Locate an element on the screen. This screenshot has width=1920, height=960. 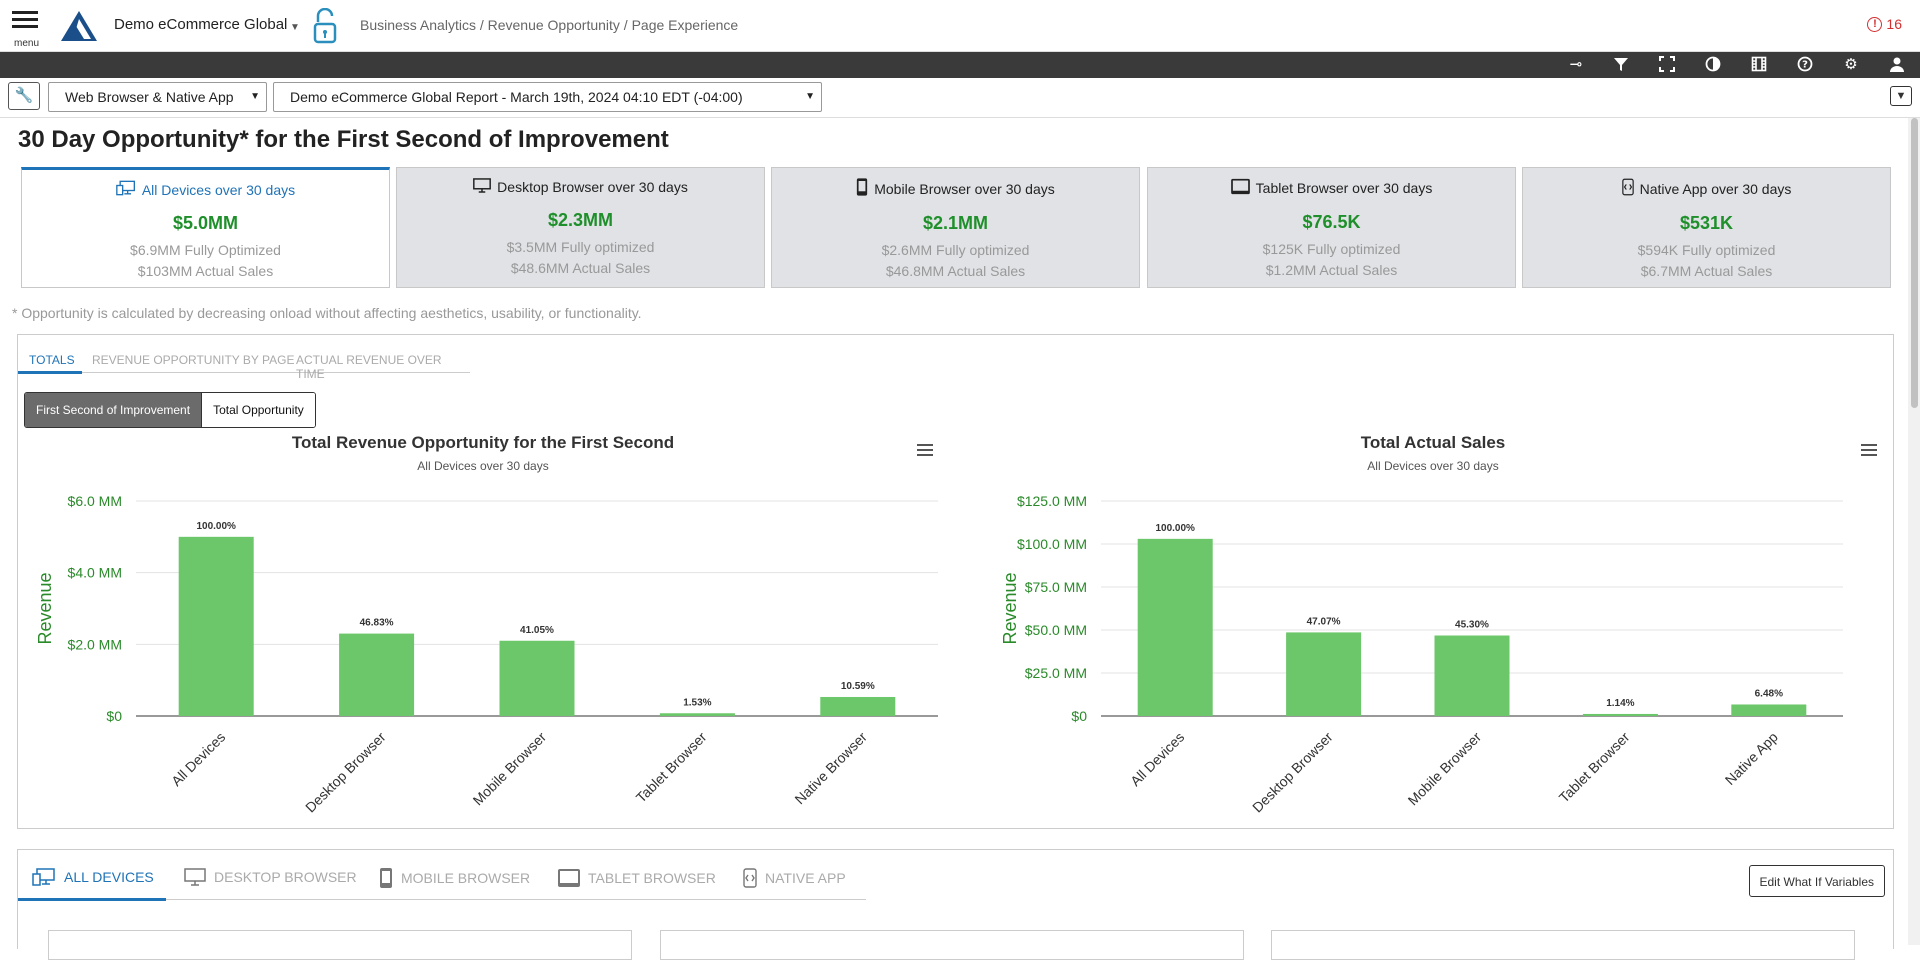
platform-select: Web Browser & Native App ▼ is located at coordinates (157, 97).